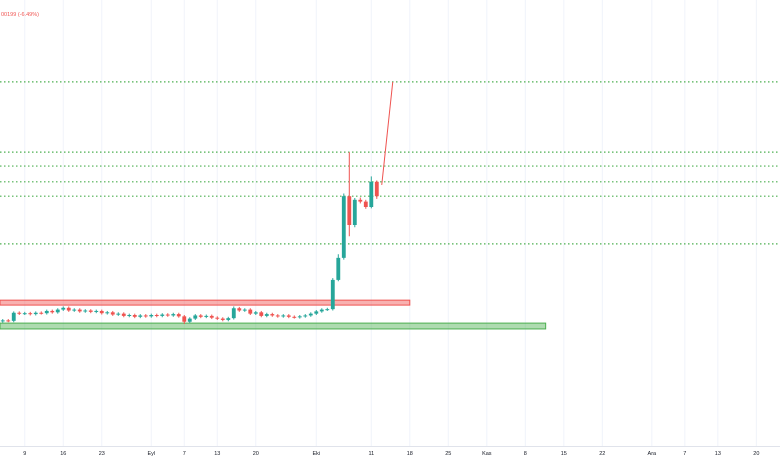 The height and width of the screenshot is (475, 780). What do you see at coordinates (24, 454) in the screenshot?
I see `x-tick-label: 9` at bounding box center [24, 454].